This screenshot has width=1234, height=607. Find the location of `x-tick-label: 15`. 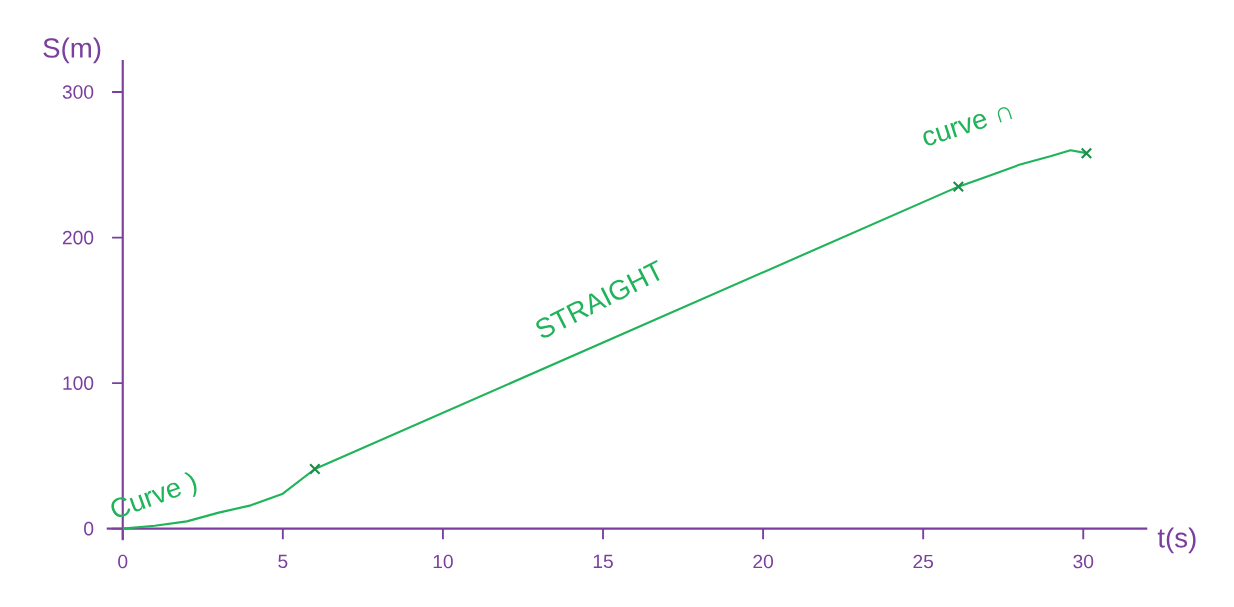

x-tick-label: 15 is located at coordinates (603, 561).